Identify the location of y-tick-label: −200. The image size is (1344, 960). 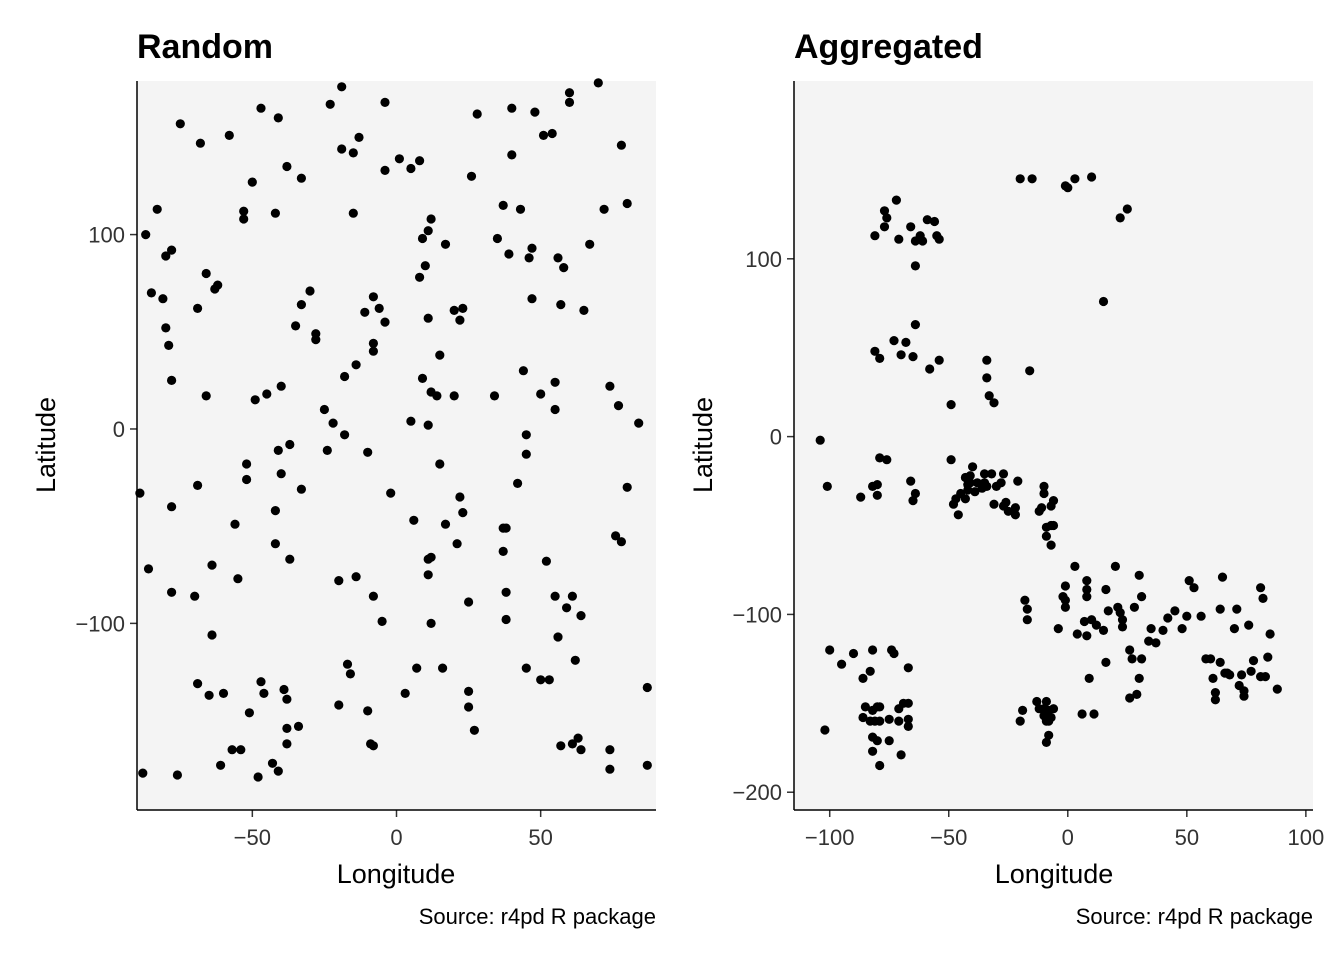
(757, 792).